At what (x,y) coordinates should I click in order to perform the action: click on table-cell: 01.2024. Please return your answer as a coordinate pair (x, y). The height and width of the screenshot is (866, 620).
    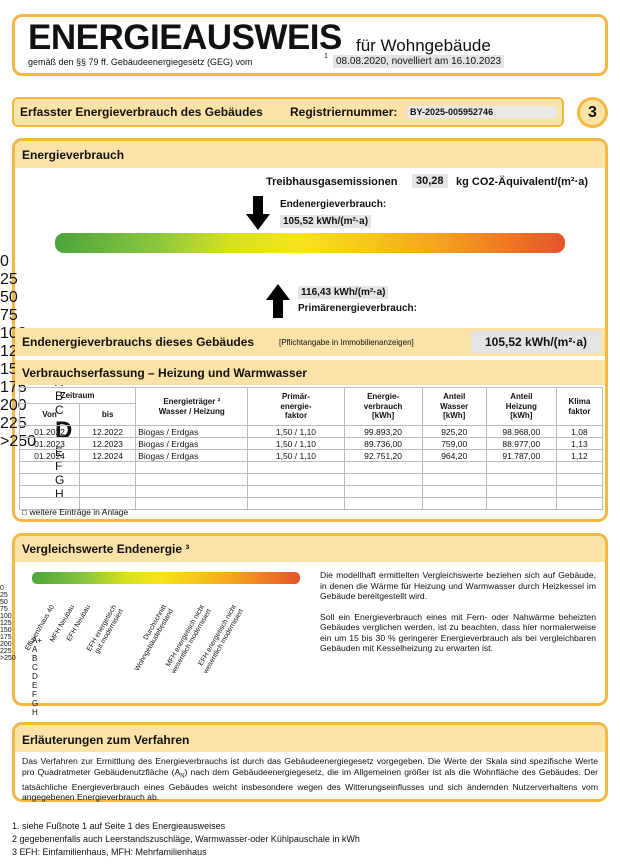
    Looking at the image, I should click on (49, 455).